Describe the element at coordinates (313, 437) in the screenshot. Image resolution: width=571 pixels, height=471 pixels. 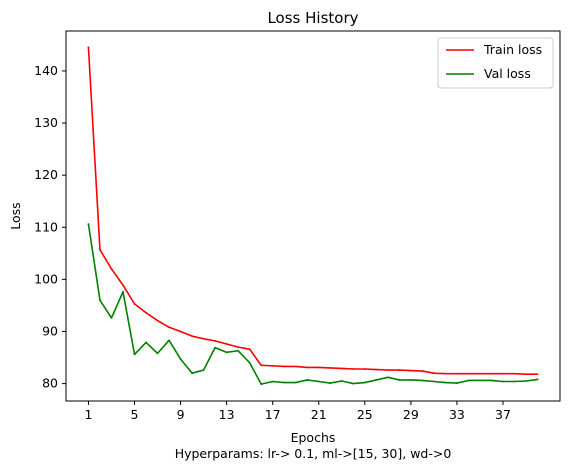
I see `x-axis-label: Epochs` at that location.